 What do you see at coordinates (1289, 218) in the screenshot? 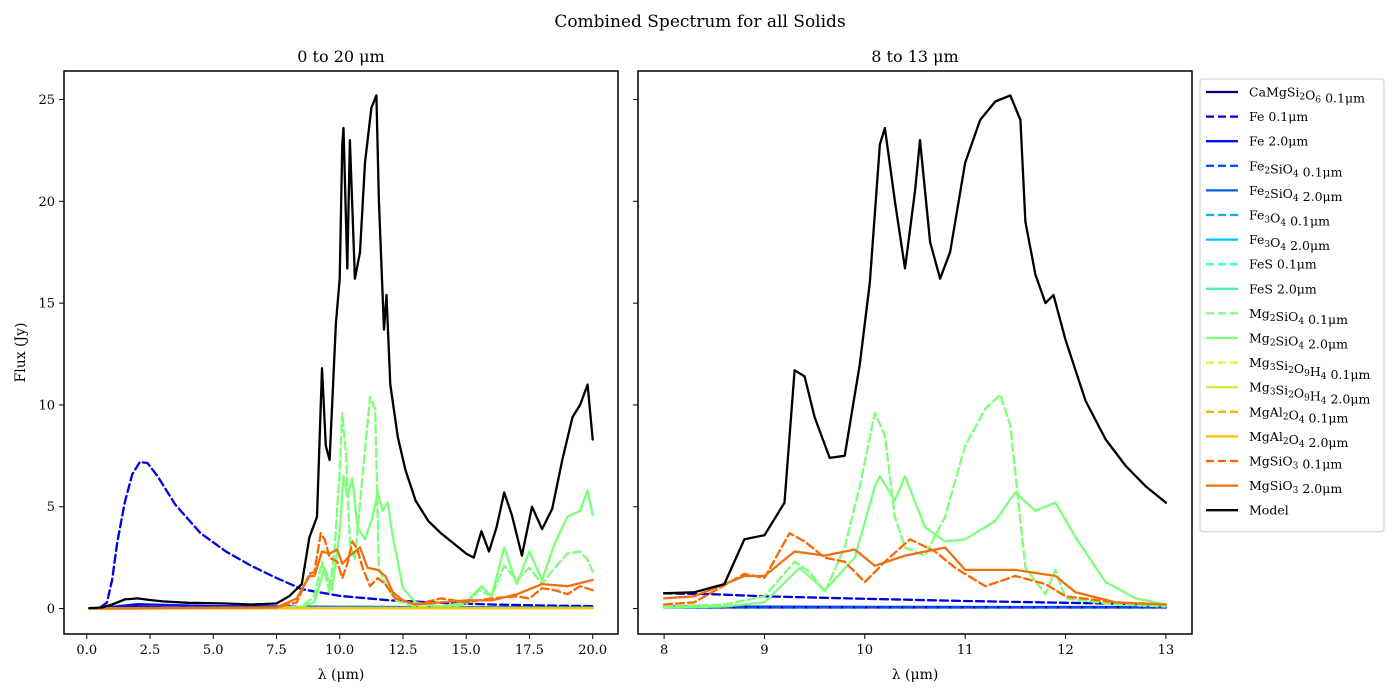
I see `legend-label-fe3o4-0-1-m: Fe3O4 0.1μm` at bounding box center [1289, 218].